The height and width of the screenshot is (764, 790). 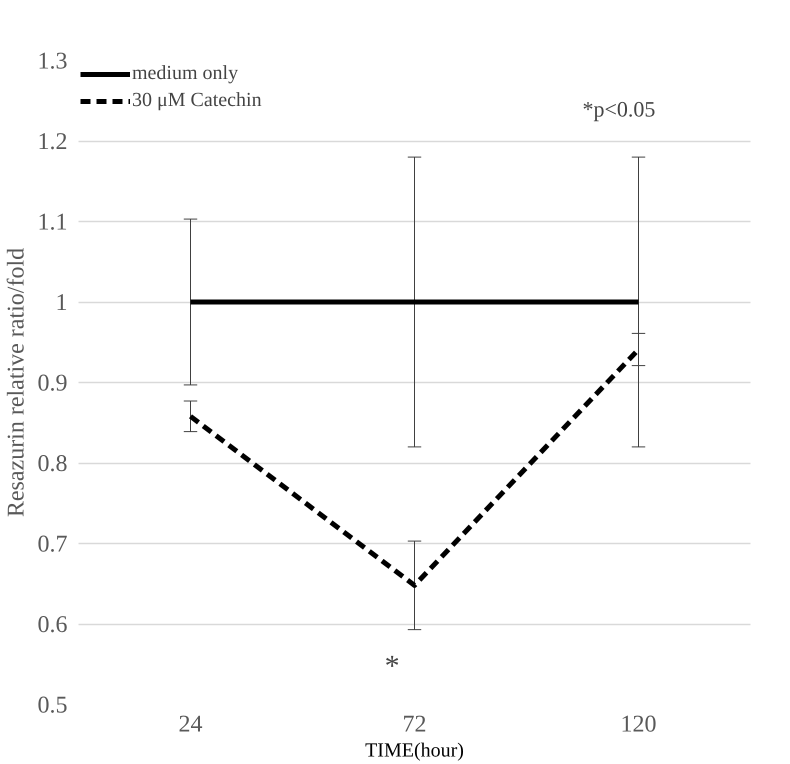 I want to click on x-tick-label: 72, so click(x=414, y=725).